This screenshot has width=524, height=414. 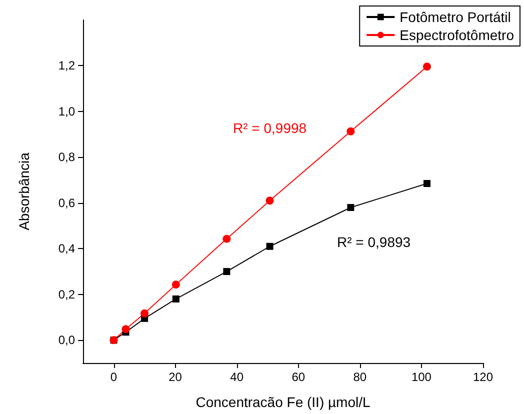 I want to click on y-tick-label: 1,0, so click(x=67, y=111).